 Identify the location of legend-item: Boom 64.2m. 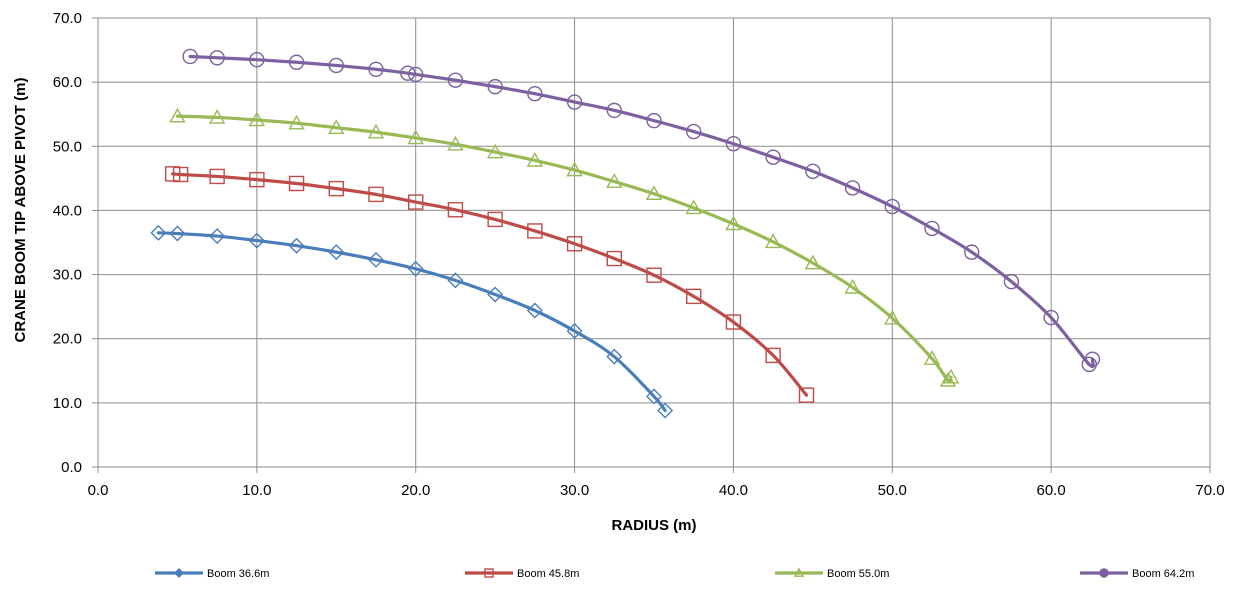
(1137, 574).